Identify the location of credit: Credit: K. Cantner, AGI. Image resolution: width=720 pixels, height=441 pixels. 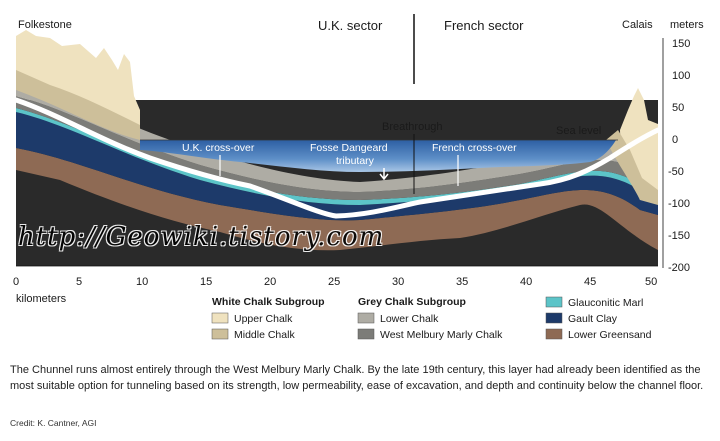
(53, 423).